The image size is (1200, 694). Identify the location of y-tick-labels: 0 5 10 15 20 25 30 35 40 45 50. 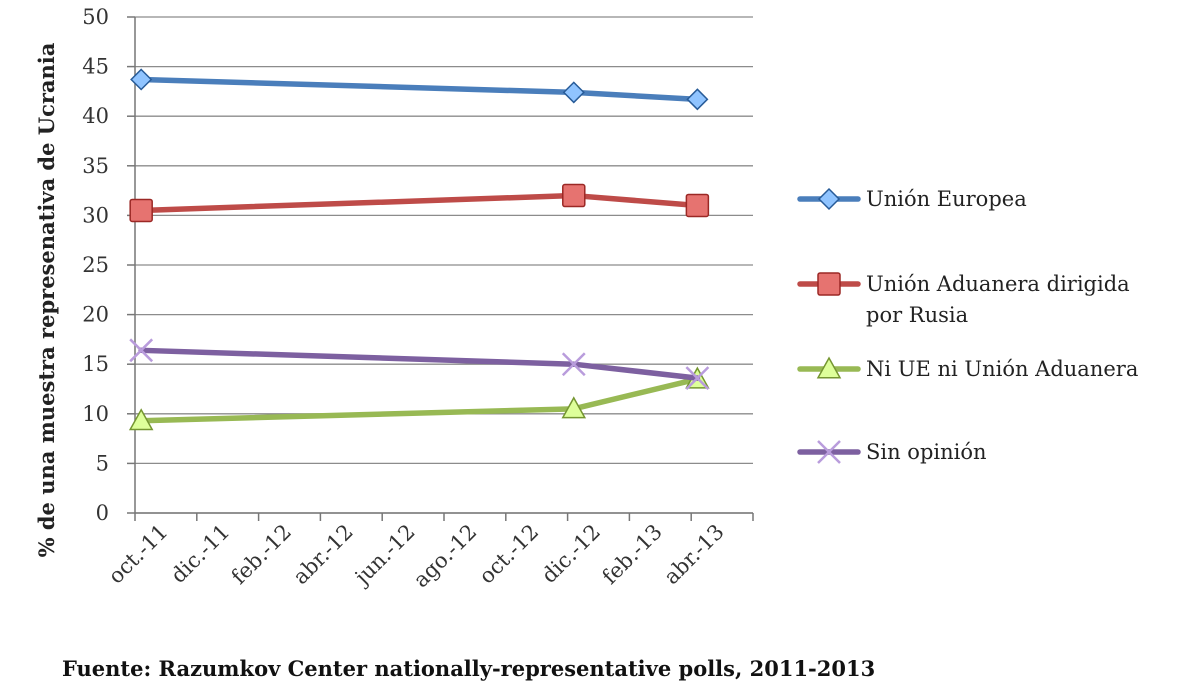
(95, 265).